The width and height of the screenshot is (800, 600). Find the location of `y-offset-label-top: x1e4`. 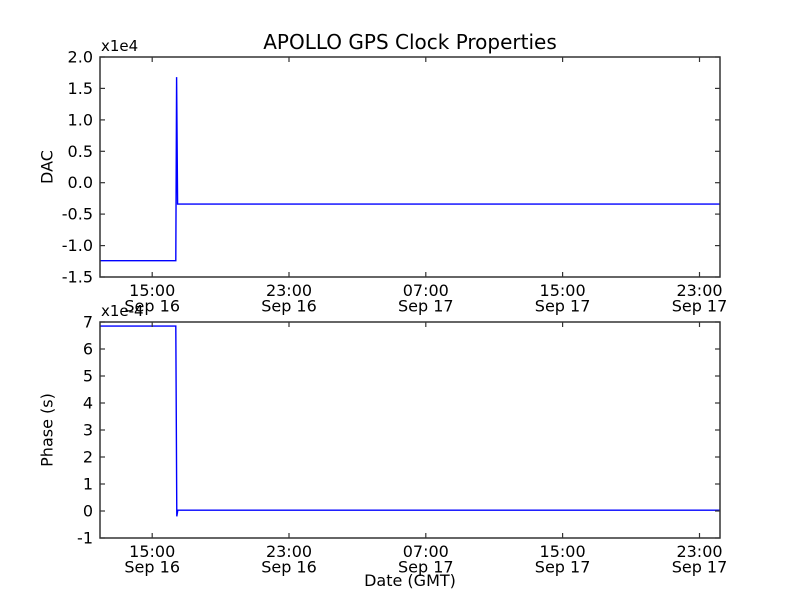

y-offset-label-top: x1e4 is located at coordinates (120, 46).